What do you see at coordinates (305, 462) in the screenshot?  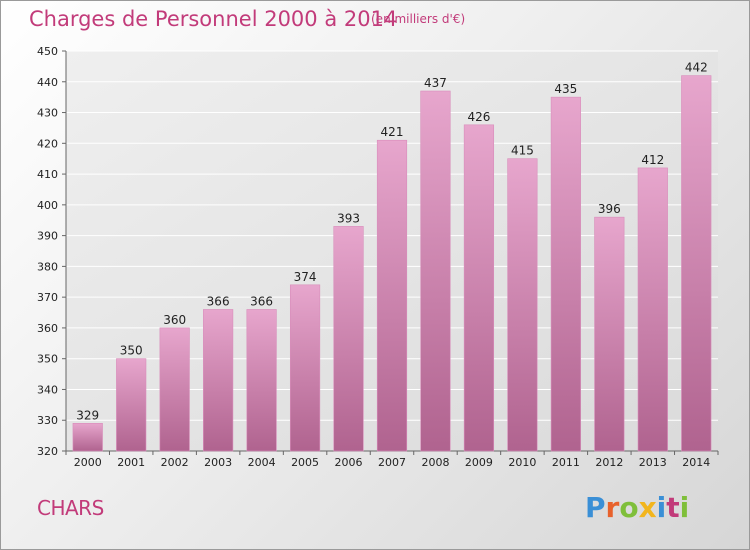 I see `x-tick-label: 2005` at bounding box center [305, 462].